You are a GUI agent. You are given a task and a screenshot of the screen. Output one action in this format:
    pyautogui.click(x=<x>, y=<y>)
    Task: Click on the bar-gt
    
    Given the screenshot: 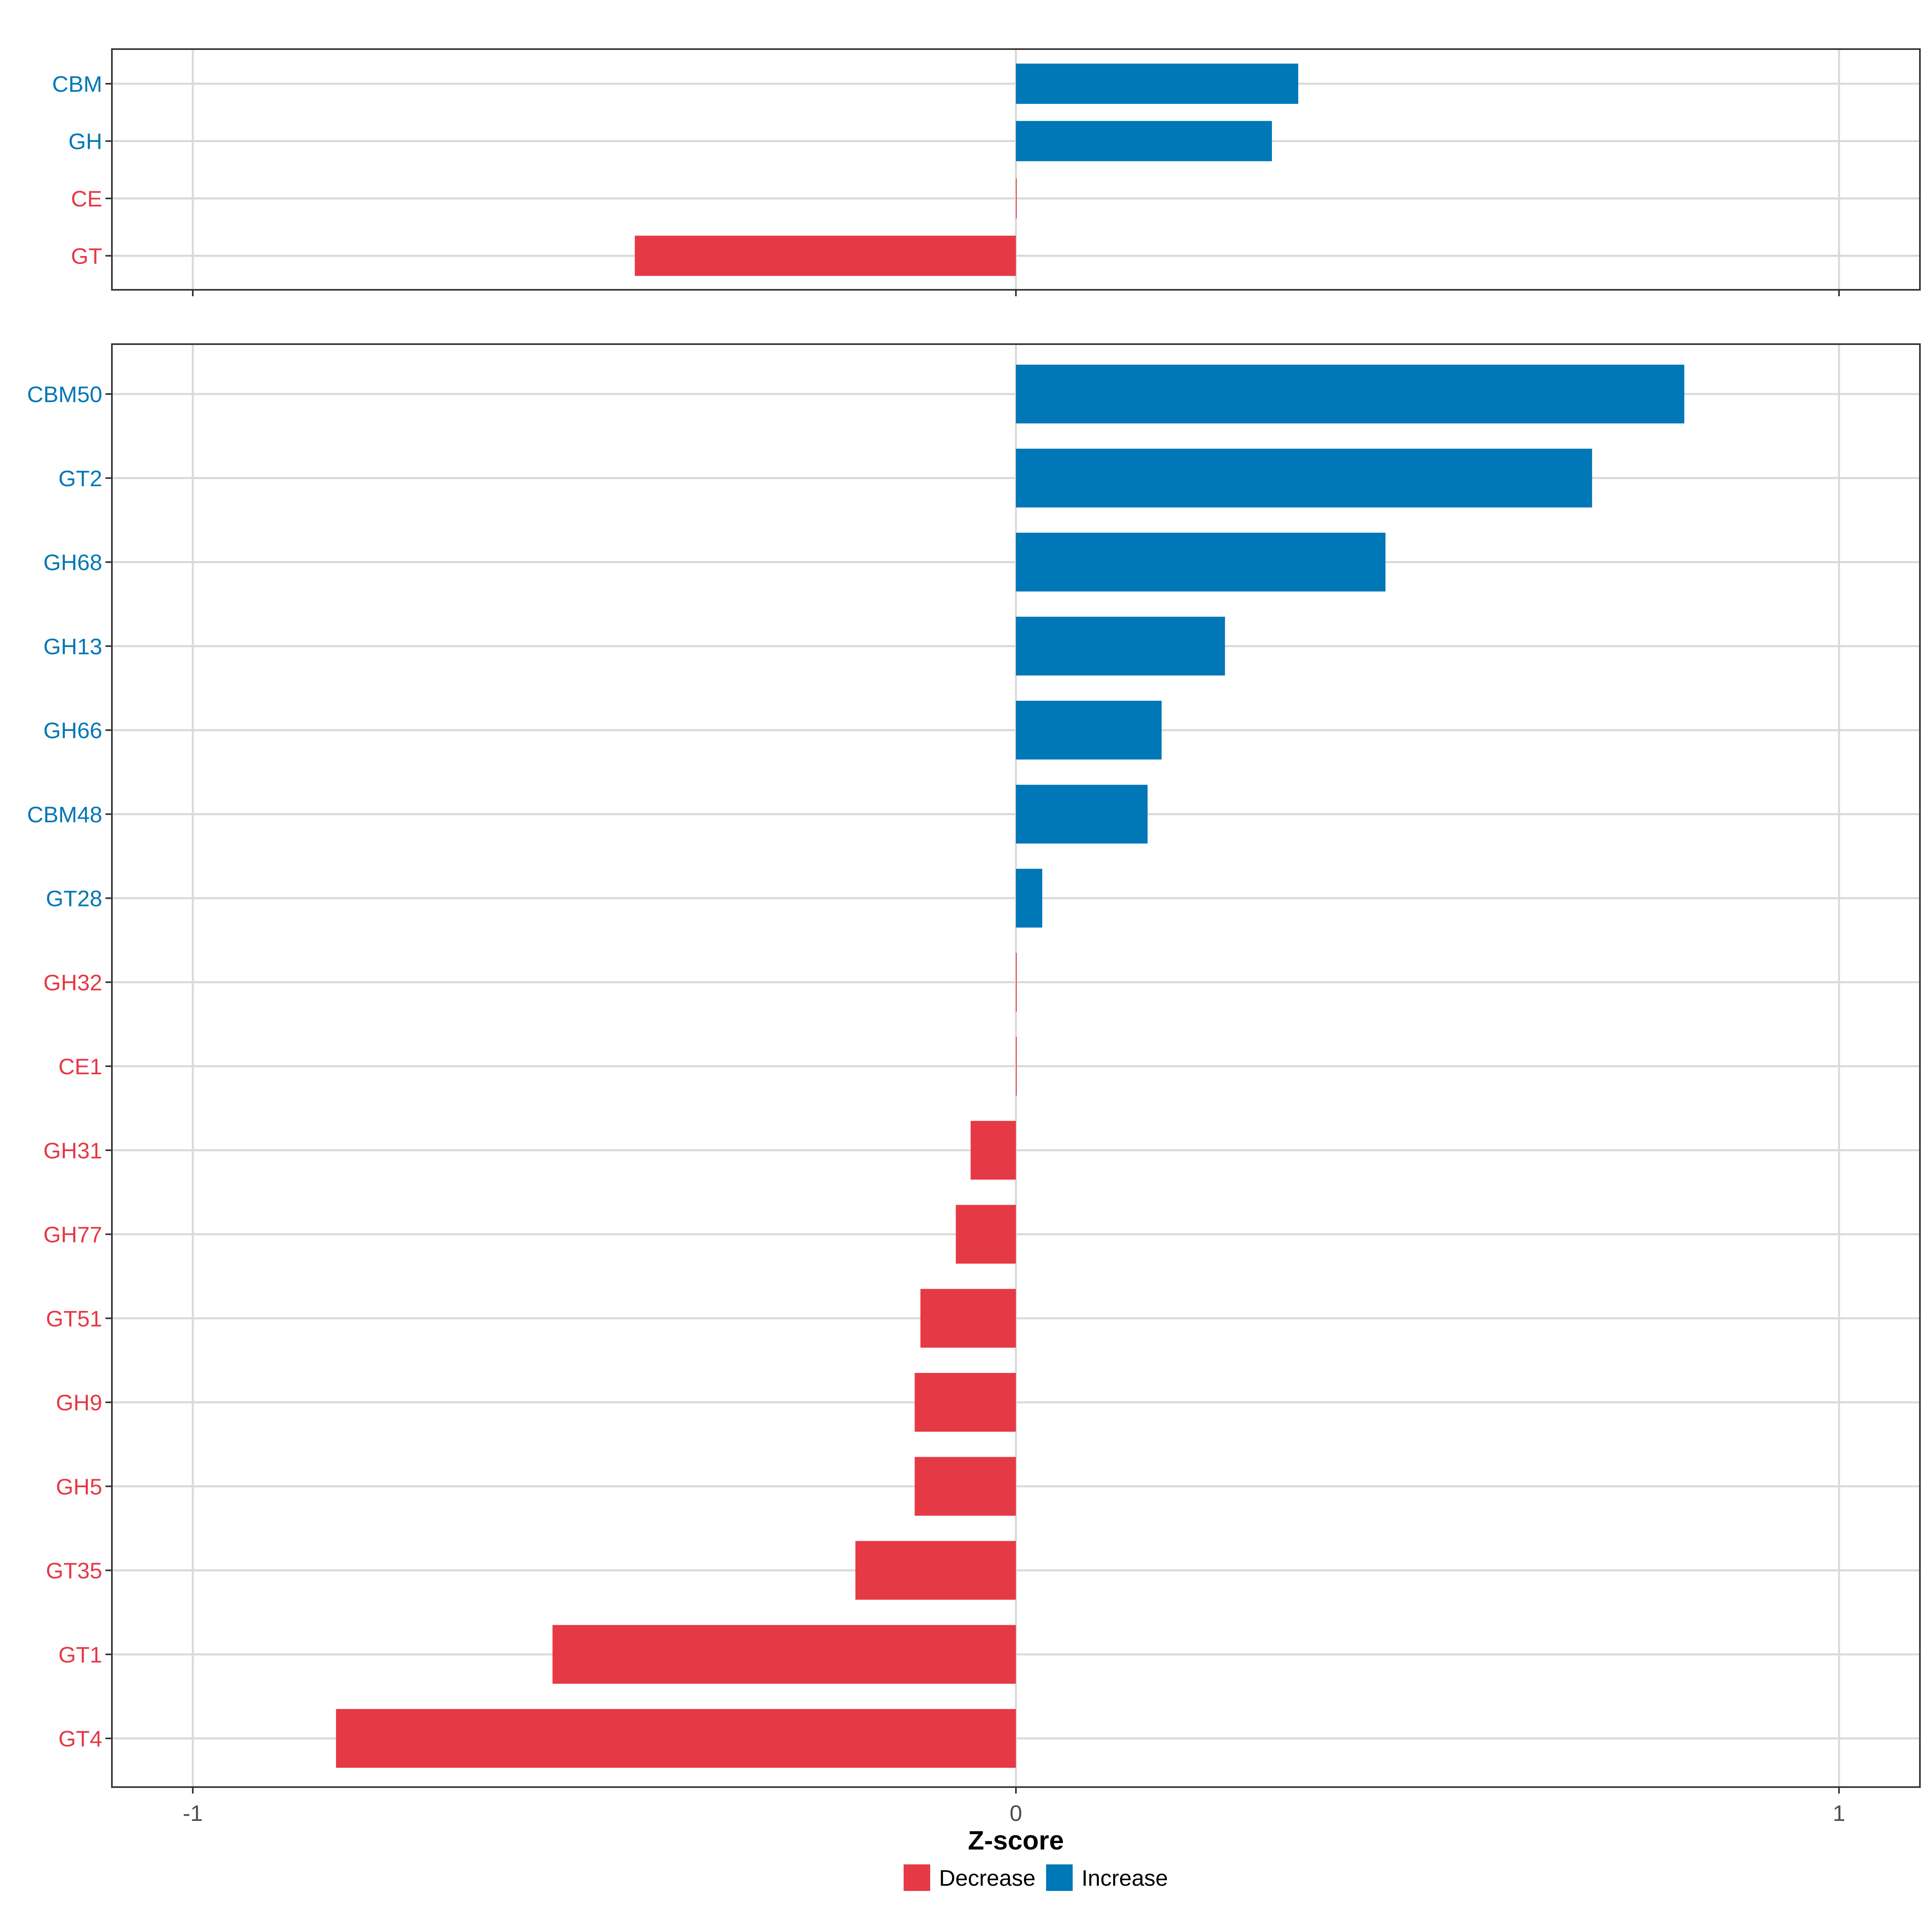 What is the action you would take?
    pyautogui.click(x=825, y=255)
    